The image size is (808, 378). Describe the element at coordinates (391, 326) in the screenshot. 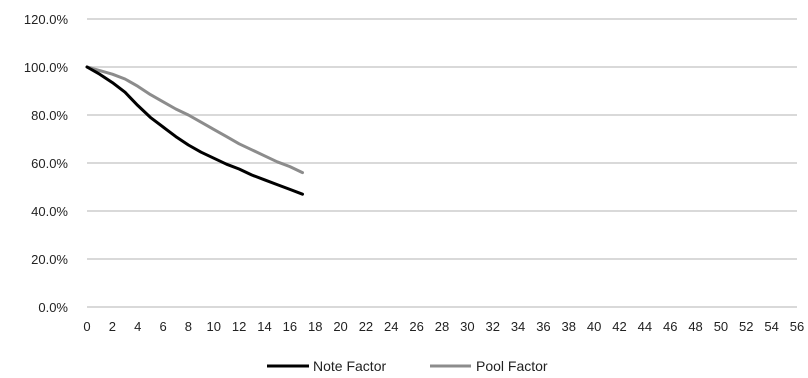

I see `x-tick-label: 24` at that location.